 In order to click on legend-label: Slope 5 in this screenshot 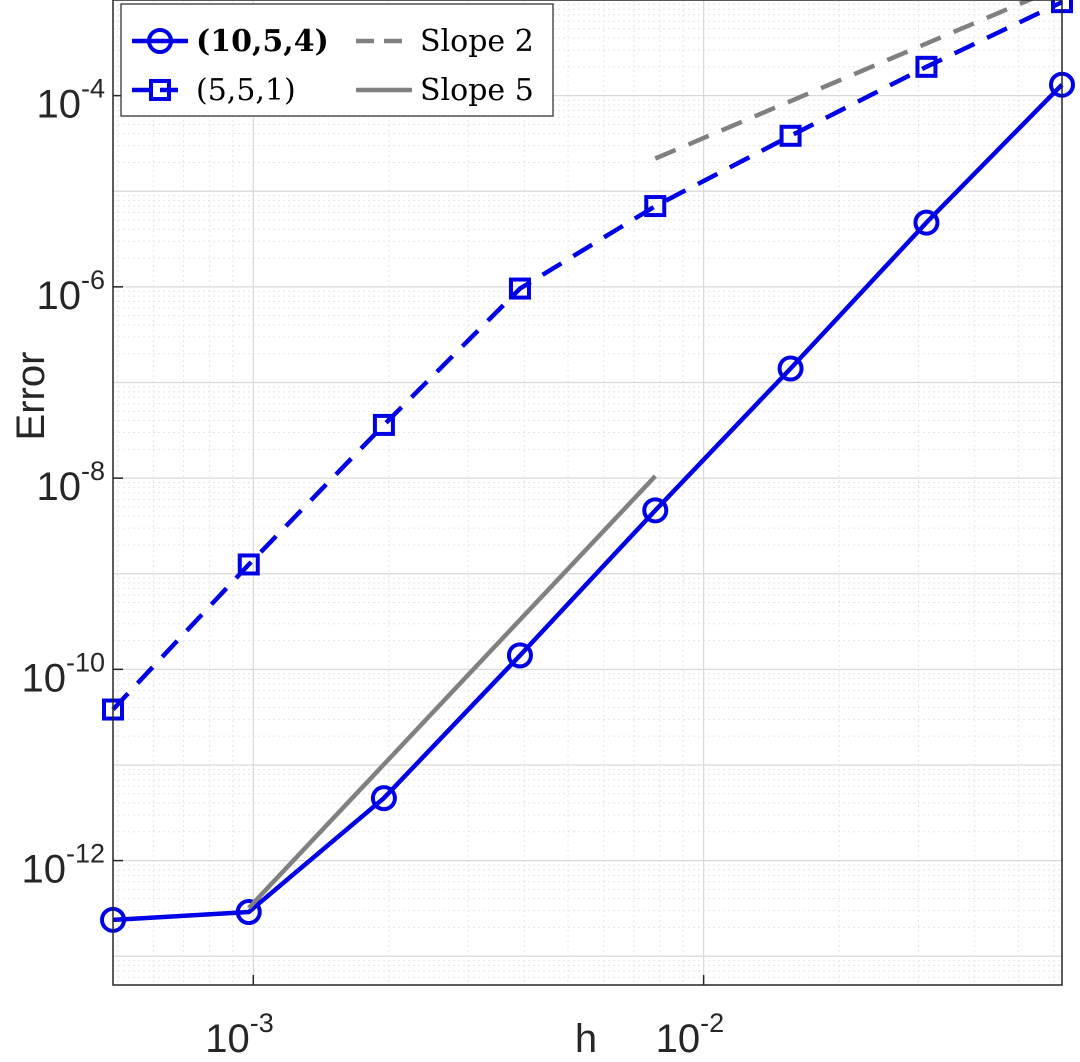, I will do `click(477, 90)`.